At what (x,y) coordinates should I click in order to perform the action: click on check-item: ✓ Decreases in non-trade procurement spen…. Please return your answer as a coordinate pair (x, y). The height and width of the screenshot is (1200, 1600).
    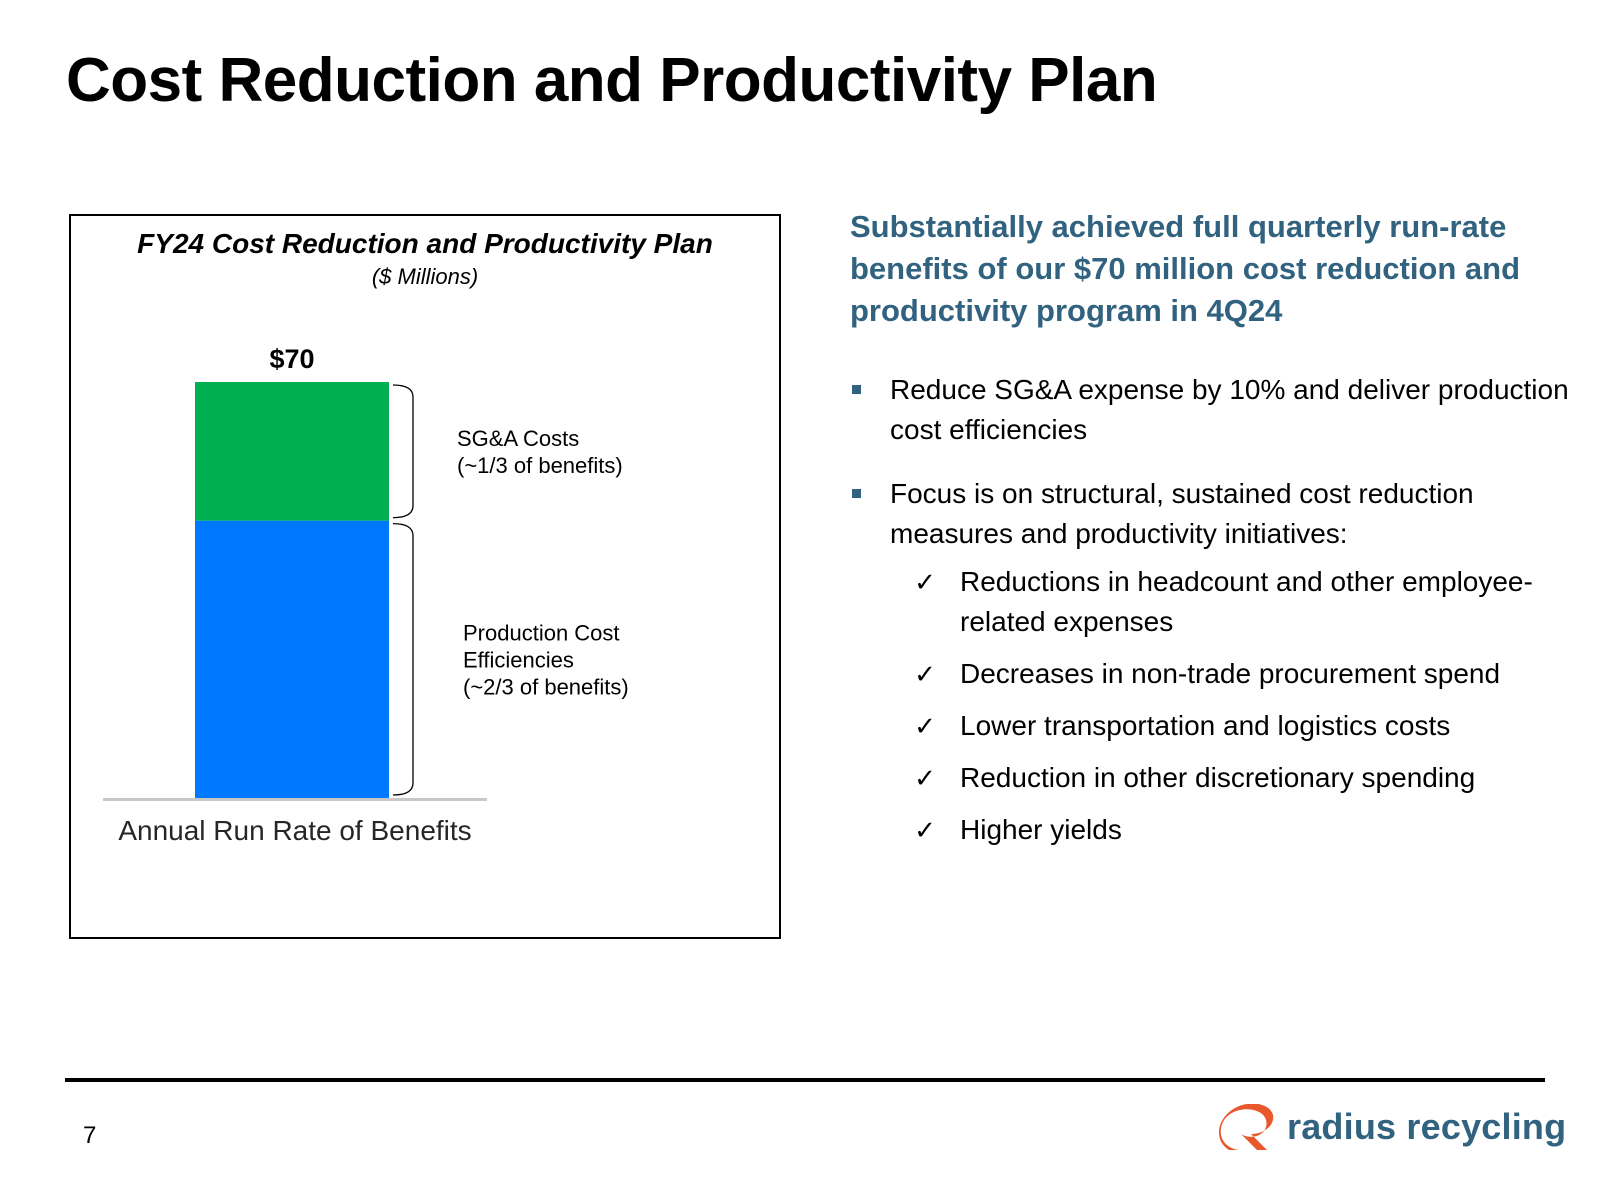
    Looking at the image, I should click on (1230, 674).